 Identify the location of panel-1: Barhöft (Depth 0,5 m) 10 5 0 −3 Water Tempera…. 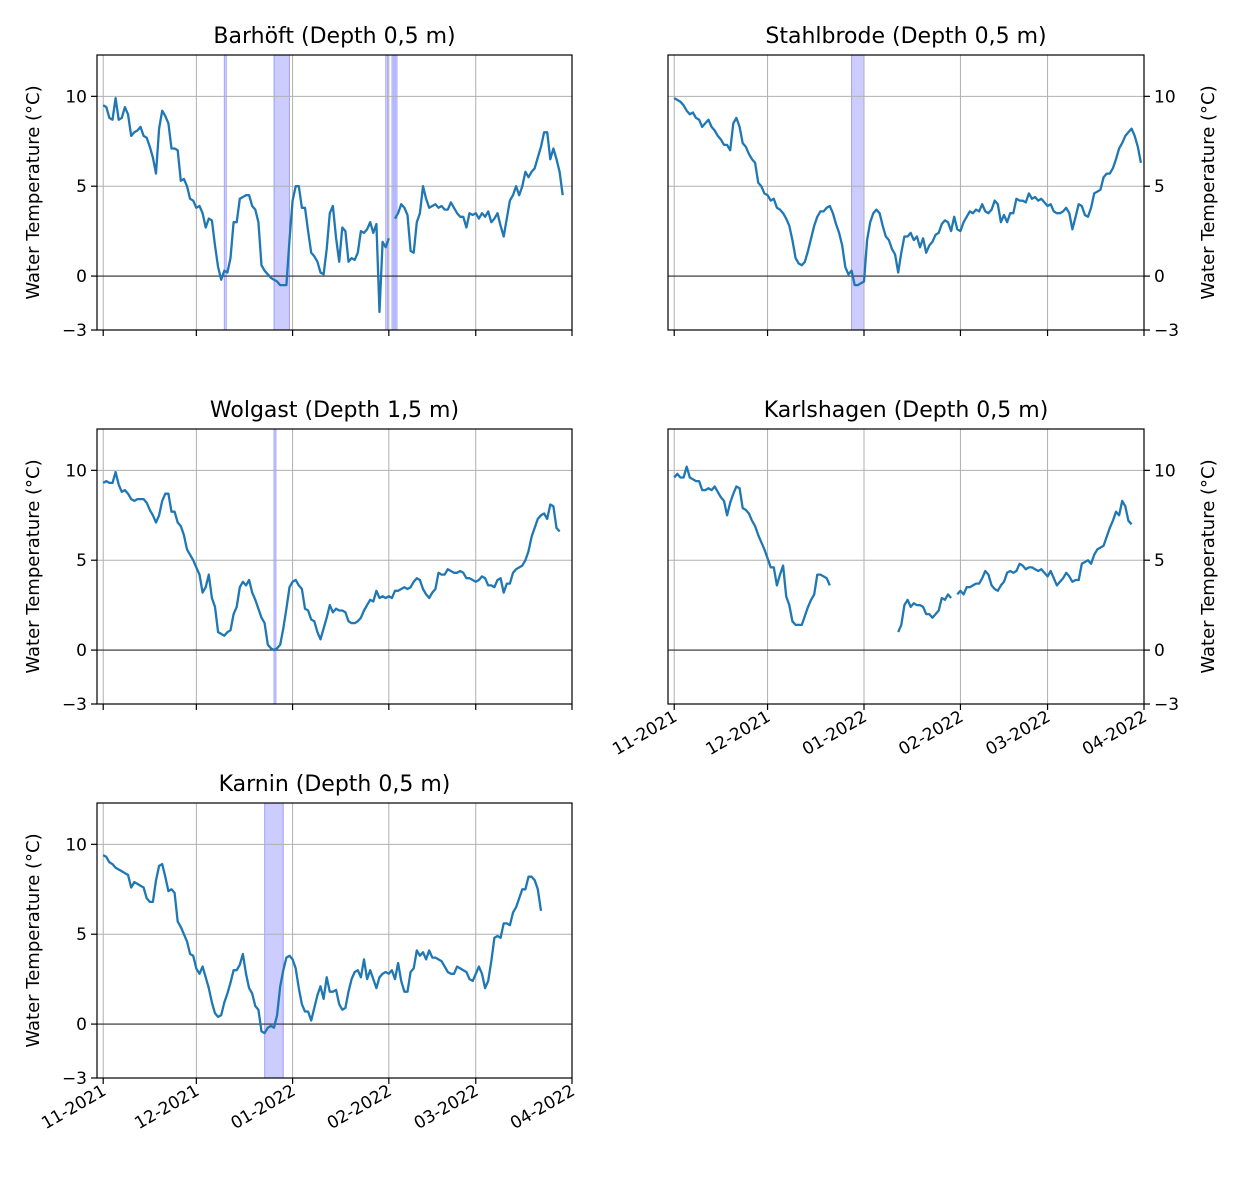
(298, 182).